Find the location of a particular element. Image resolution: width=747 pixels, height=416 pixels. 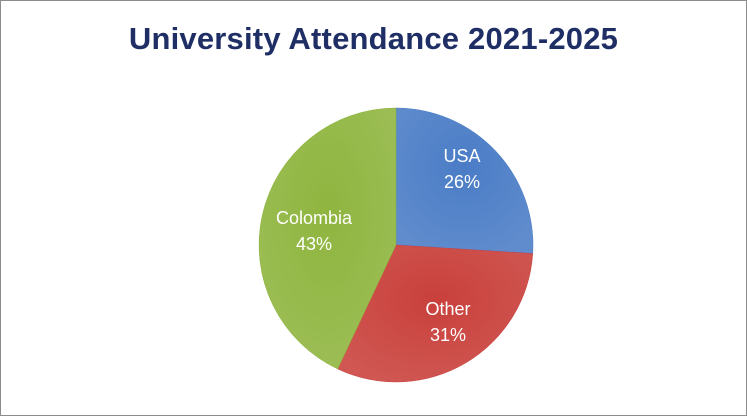

pie-slice-usa is located at coordinates (464, 180).